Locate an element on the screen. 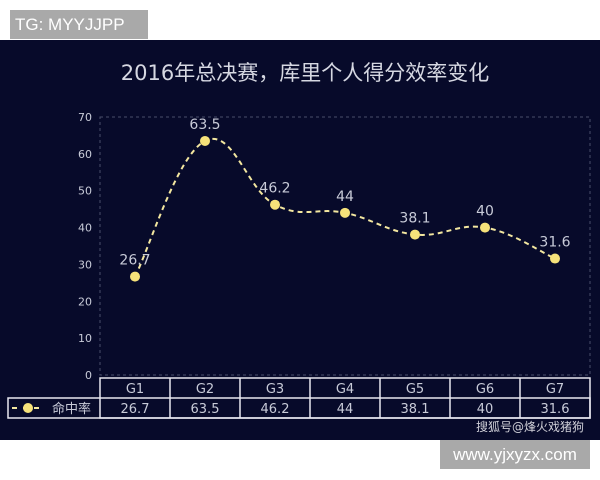 This screenshot has height=480, width=600. x-category-label: G5 is located at coordinates (415, 389).